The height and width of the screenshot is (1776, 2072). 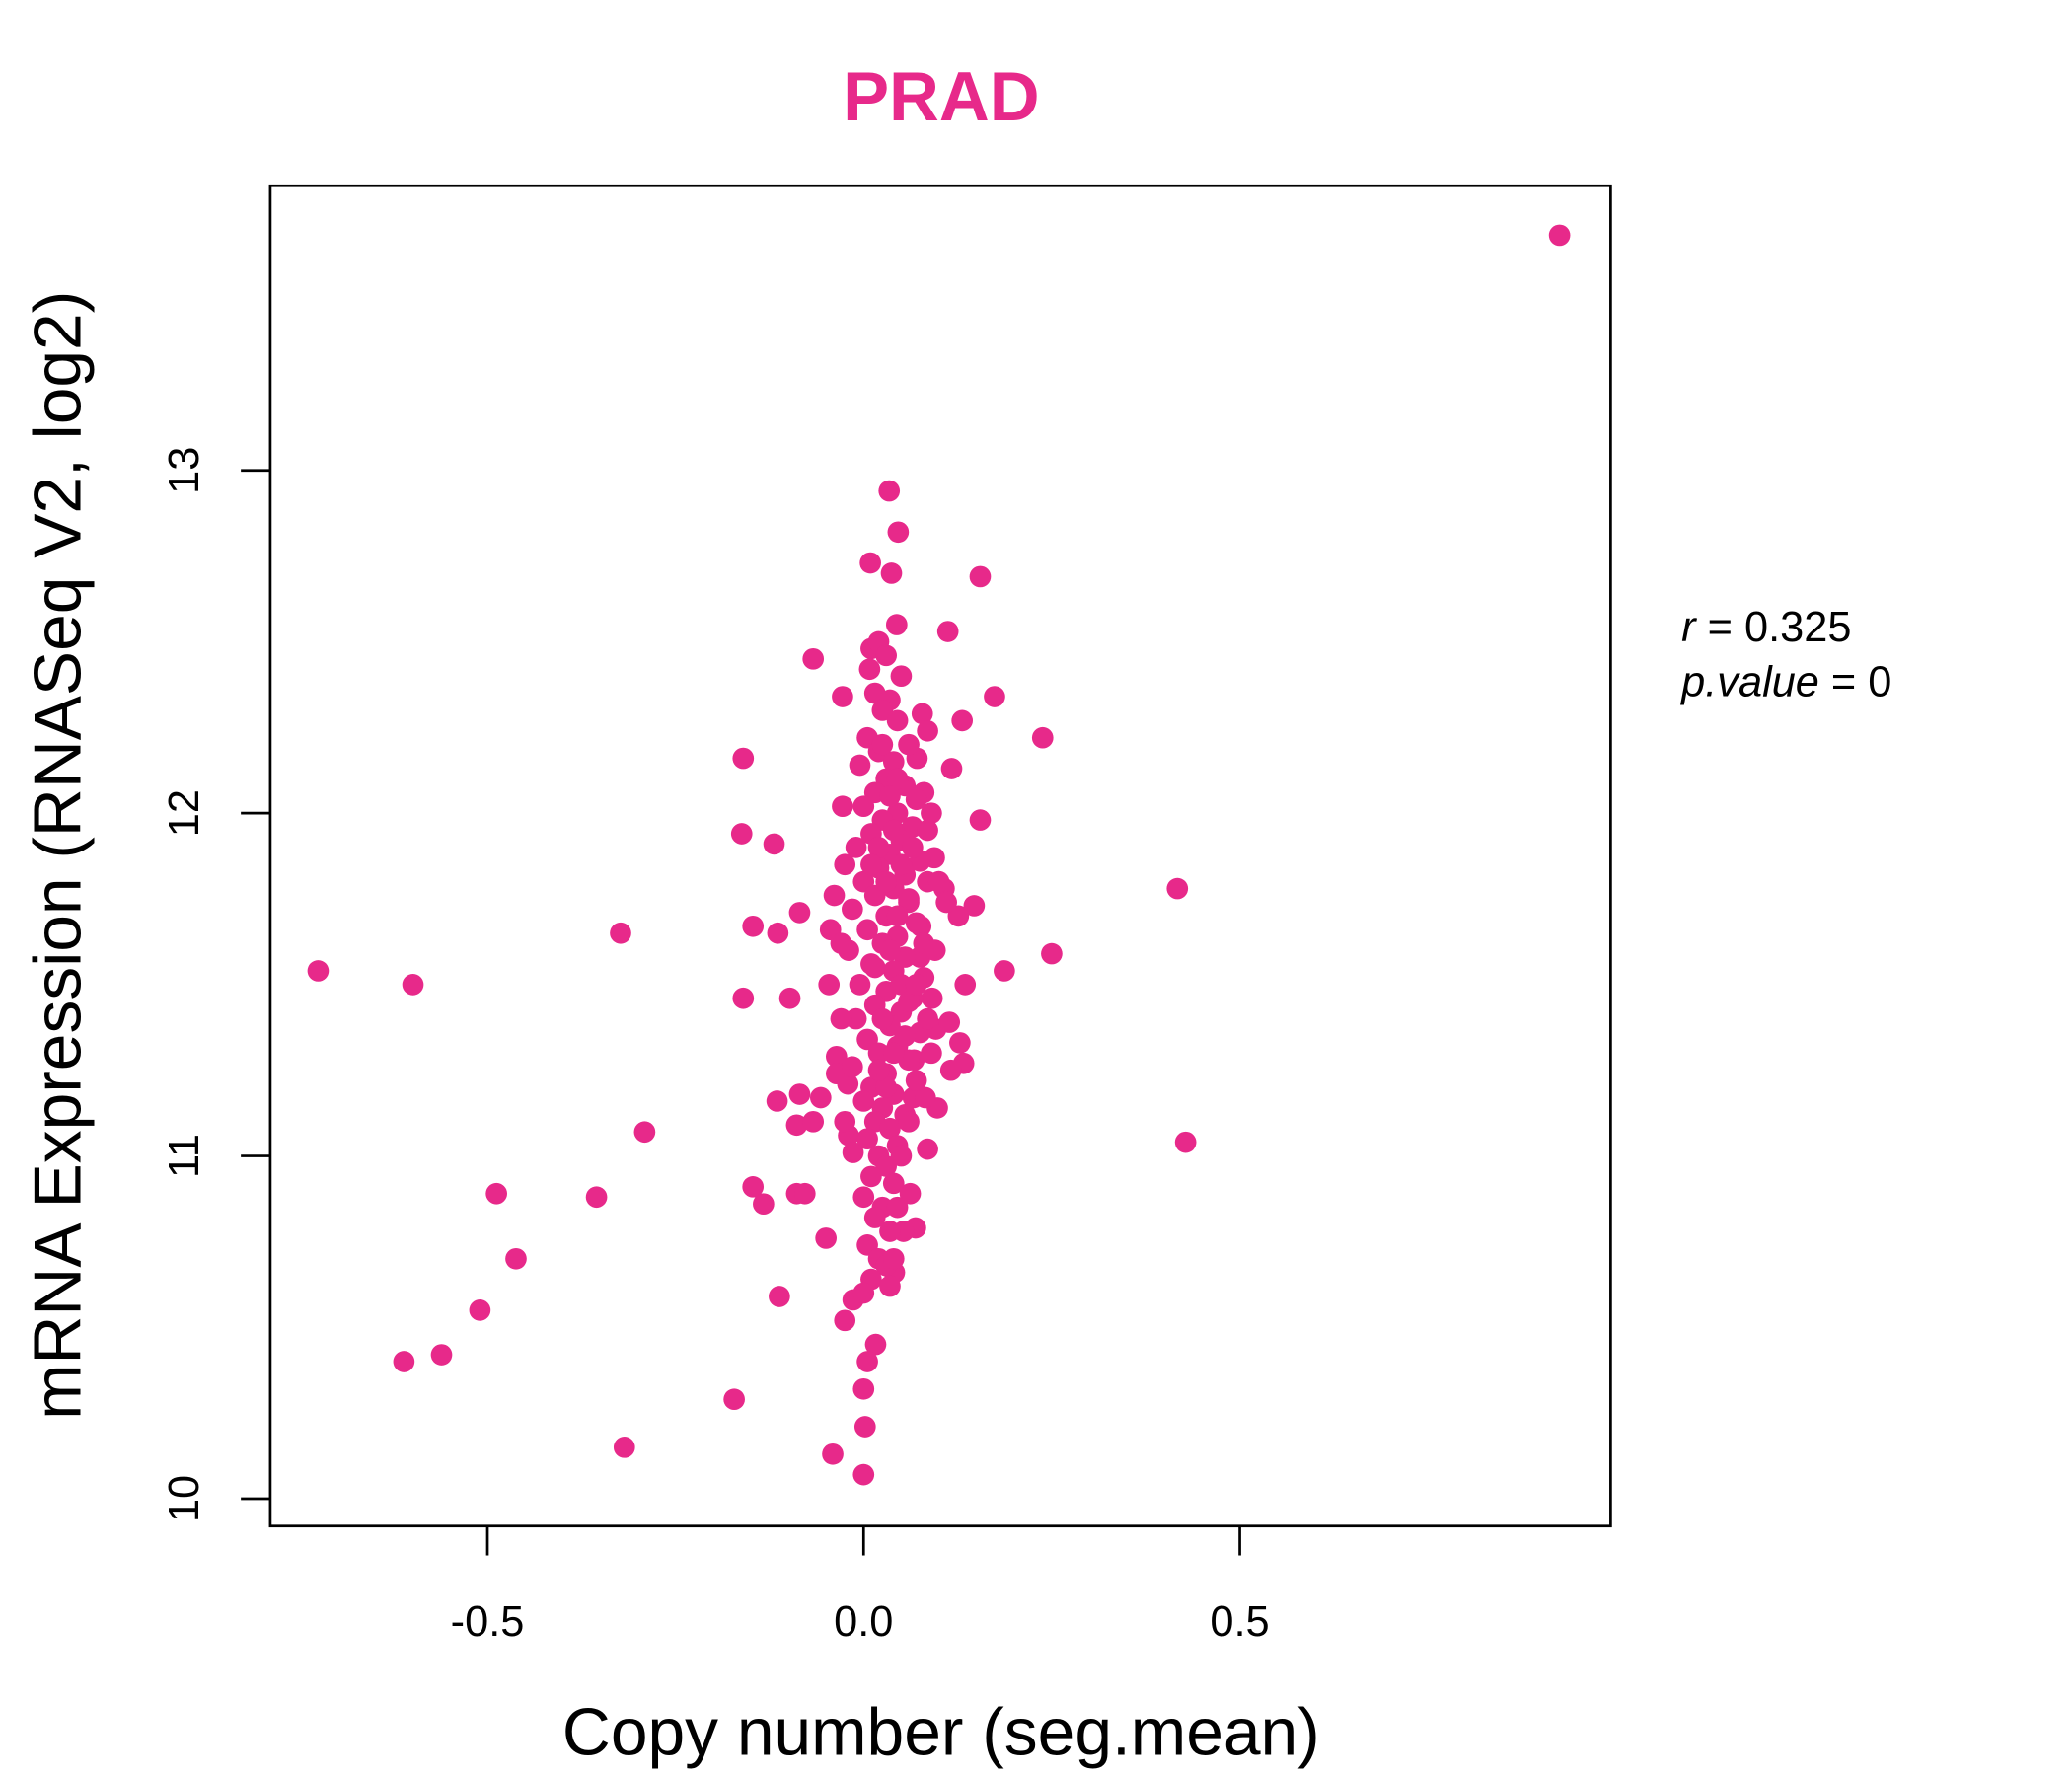 What do you see at coordinates (1689, 628) in the screenshot?
I see `r-label: r` at bounding box center [1689, 628].